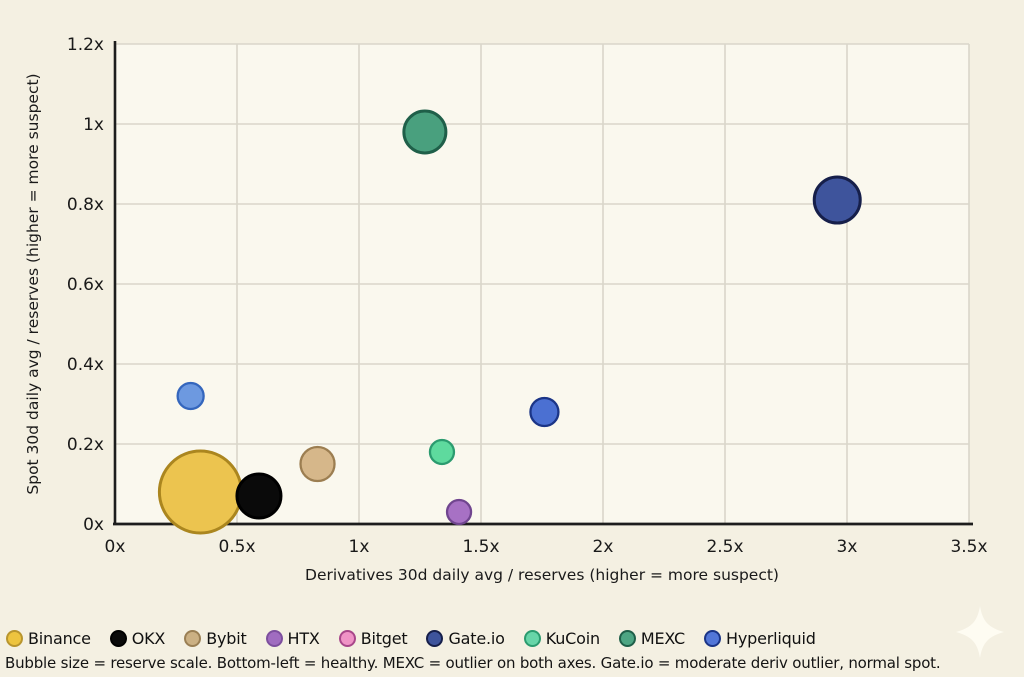 The height and width of the screenshot is (677, 1024). I want to click on y-tick-label: 0.8x, so click(85, 205).